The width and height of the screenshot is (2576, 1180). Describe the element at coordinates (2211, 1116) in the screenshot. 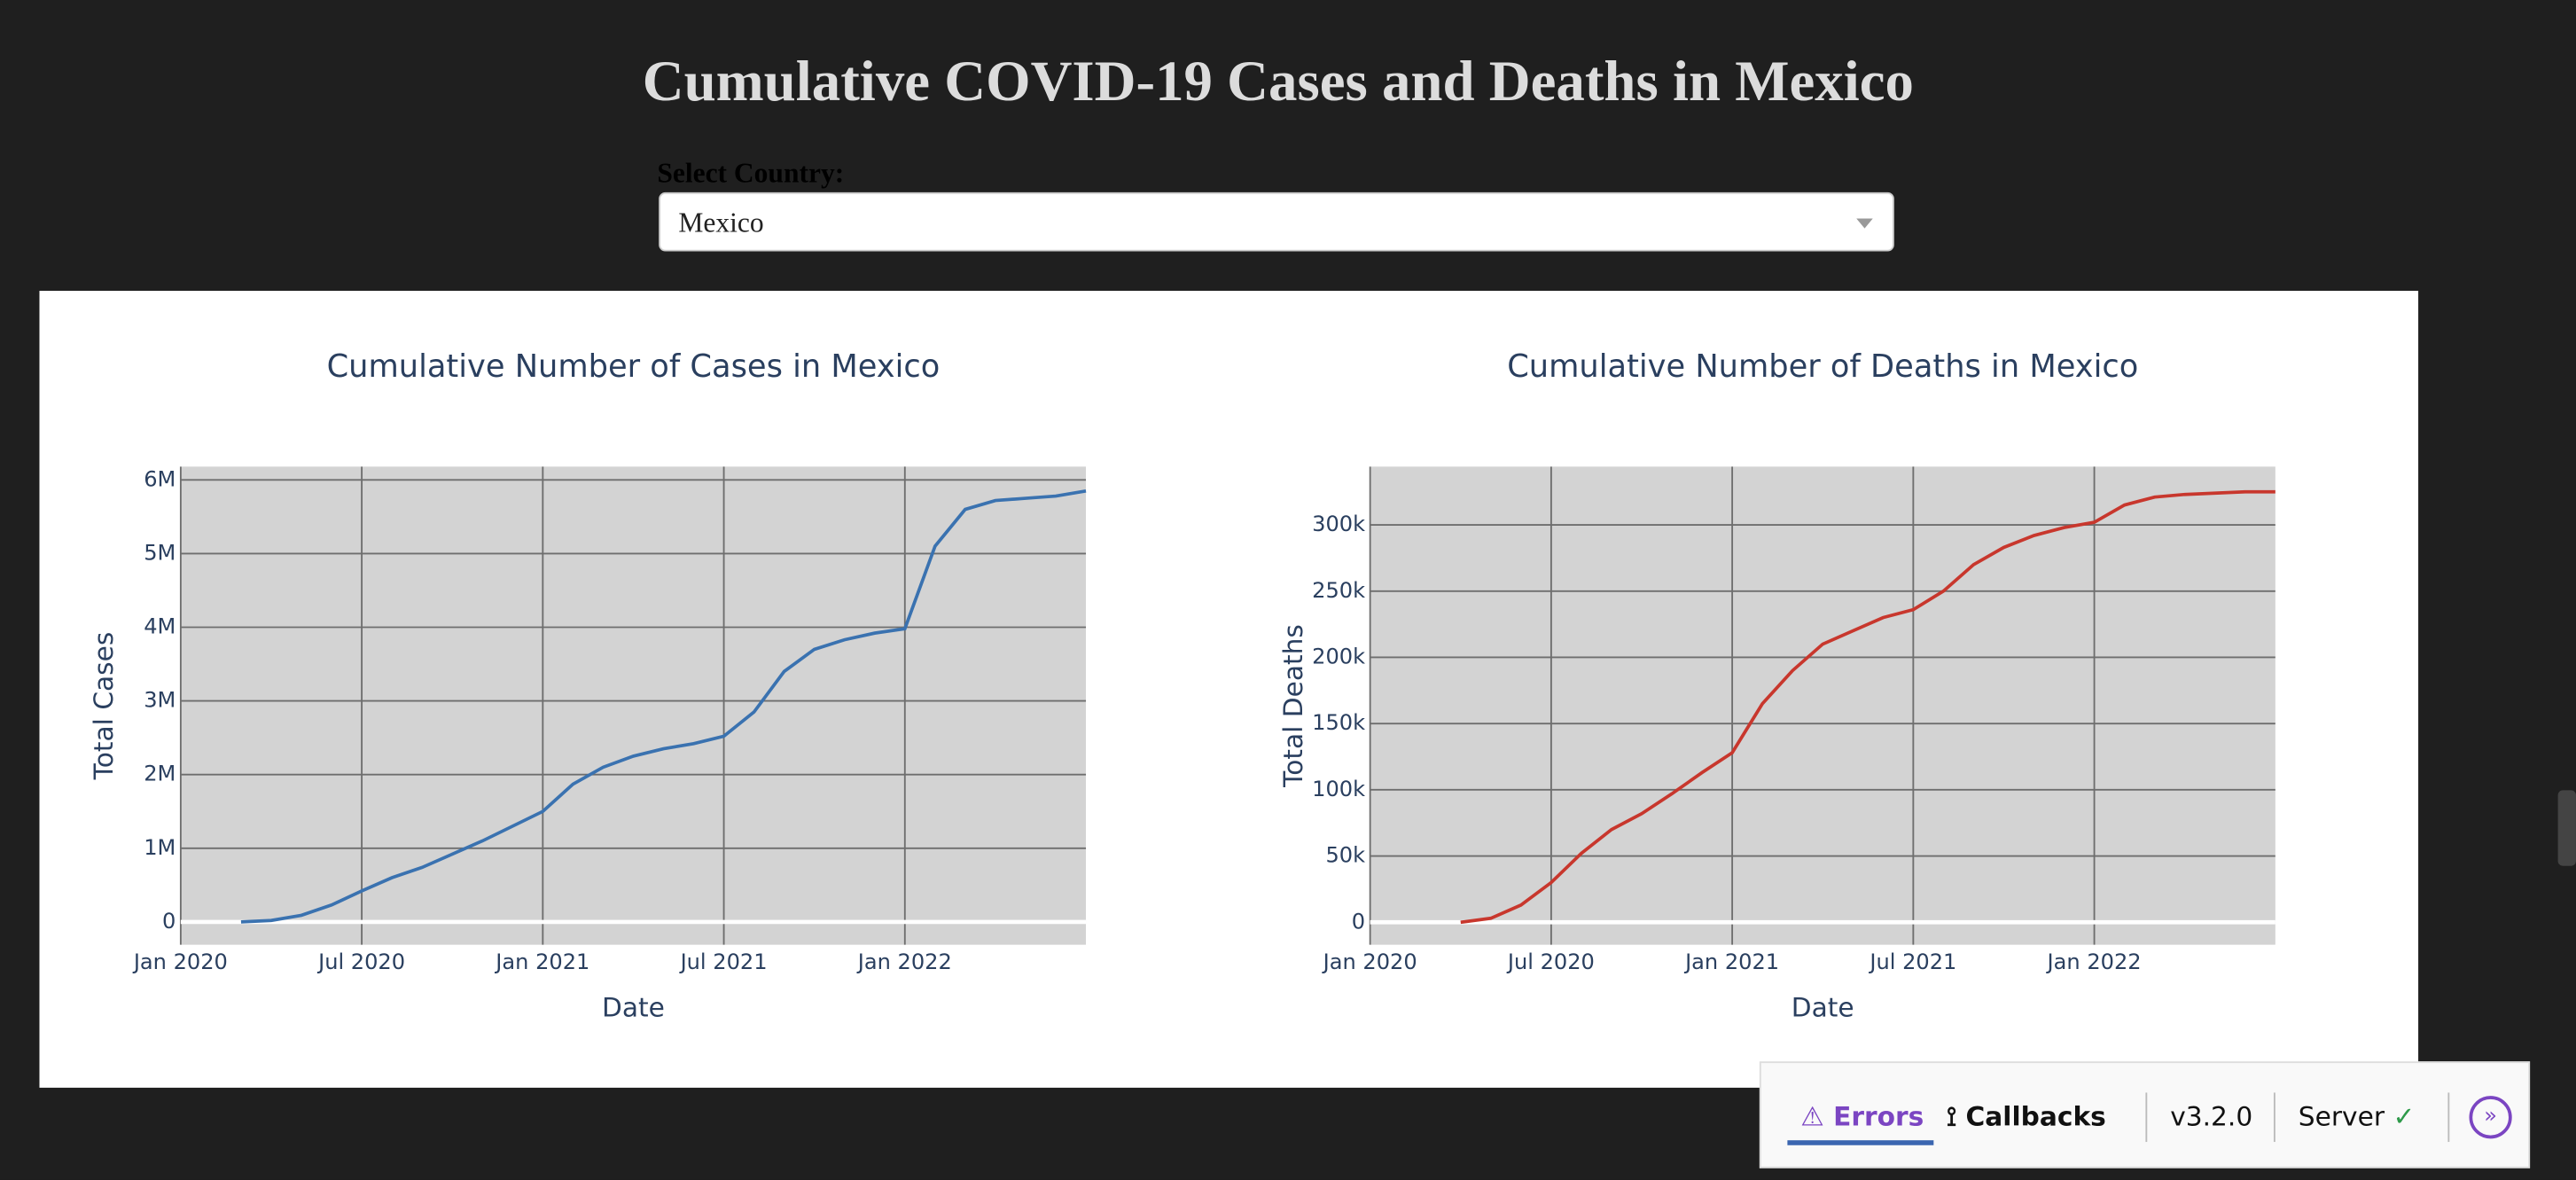

I see `version: v3.2.0` at that location.